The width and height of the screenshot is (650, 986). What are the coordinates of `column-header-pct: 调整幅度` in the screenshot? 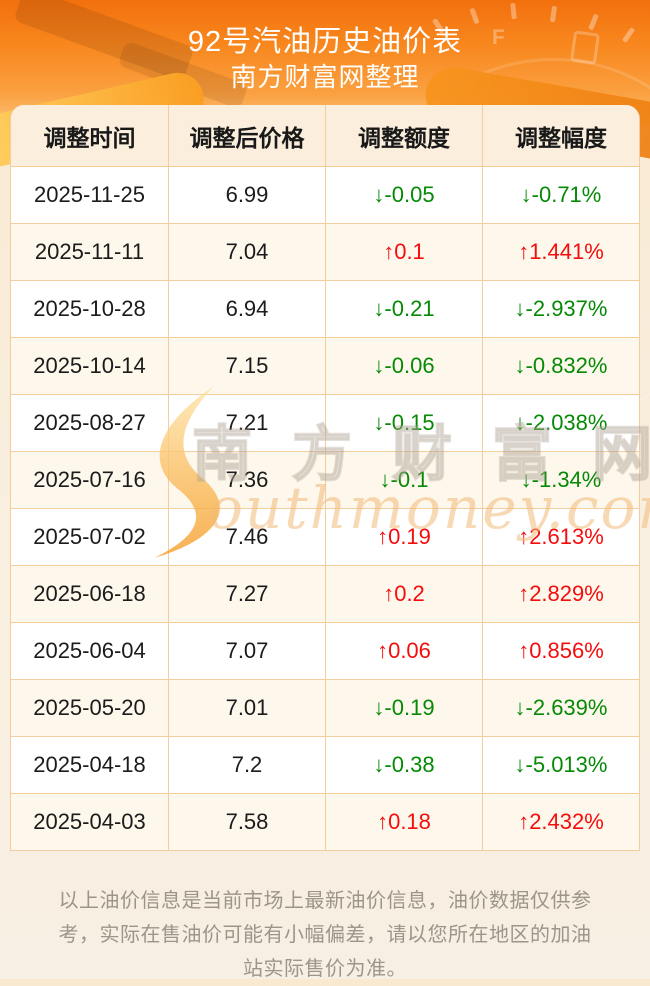 It's located at (560, 135).